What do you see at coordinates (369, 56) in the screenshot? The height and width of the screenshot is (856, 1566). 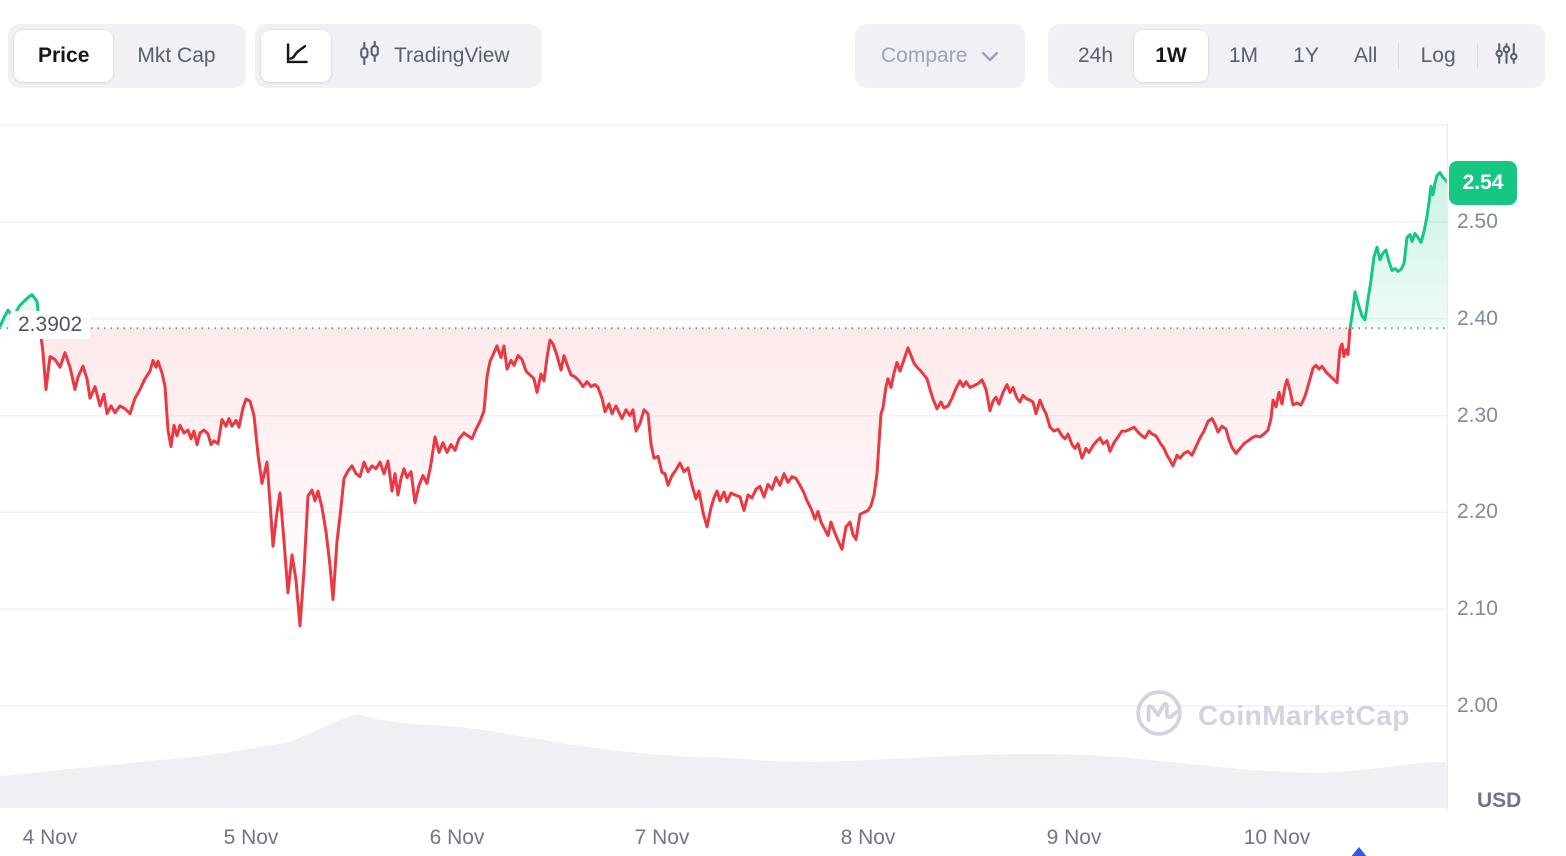 I see `candlestick-icon` at bounding box center [369, 56].